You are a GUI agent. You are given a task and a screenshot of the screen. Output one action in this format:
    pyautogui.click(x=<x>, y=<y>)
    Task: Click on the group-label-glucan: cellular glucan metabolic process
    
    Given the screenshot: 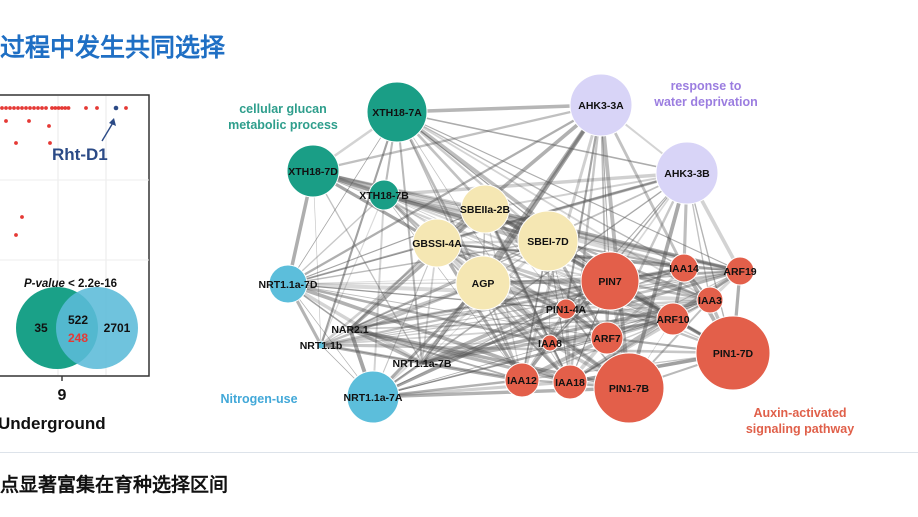 What is the action you would take?
    pyautogui.click(x=283, y=117)
    